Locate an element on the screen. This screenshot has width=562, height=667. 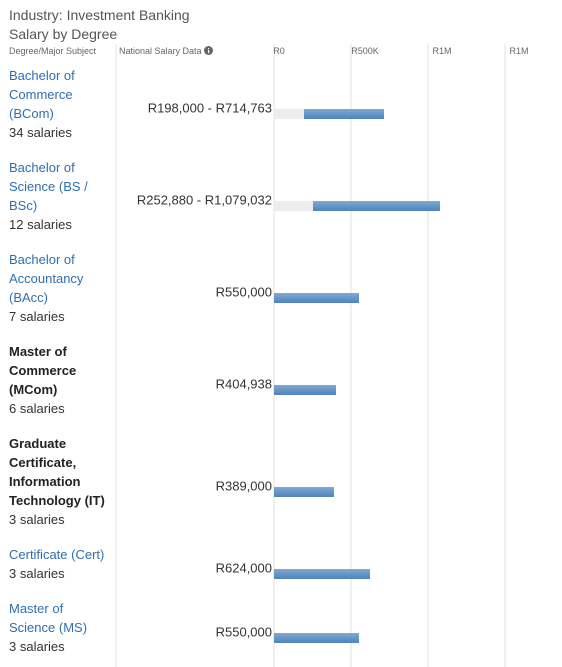
value-label: R252,880 - R1,079,032 is located at coordinates (204, 200).